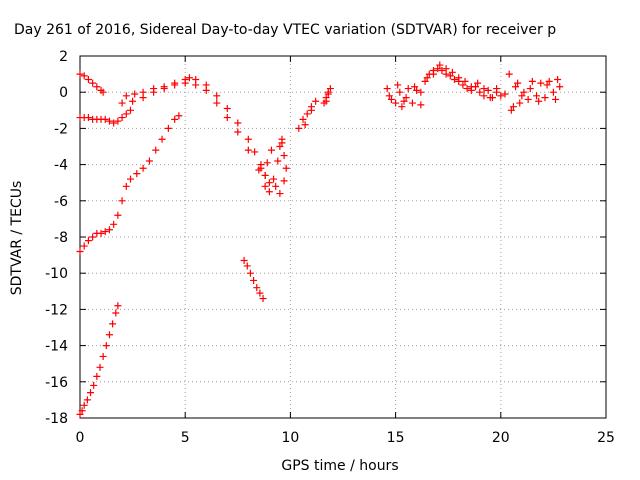  Describe the element at coordinates (185, 438) in the screenshot. I see `x-tick-label: 5` at that location.